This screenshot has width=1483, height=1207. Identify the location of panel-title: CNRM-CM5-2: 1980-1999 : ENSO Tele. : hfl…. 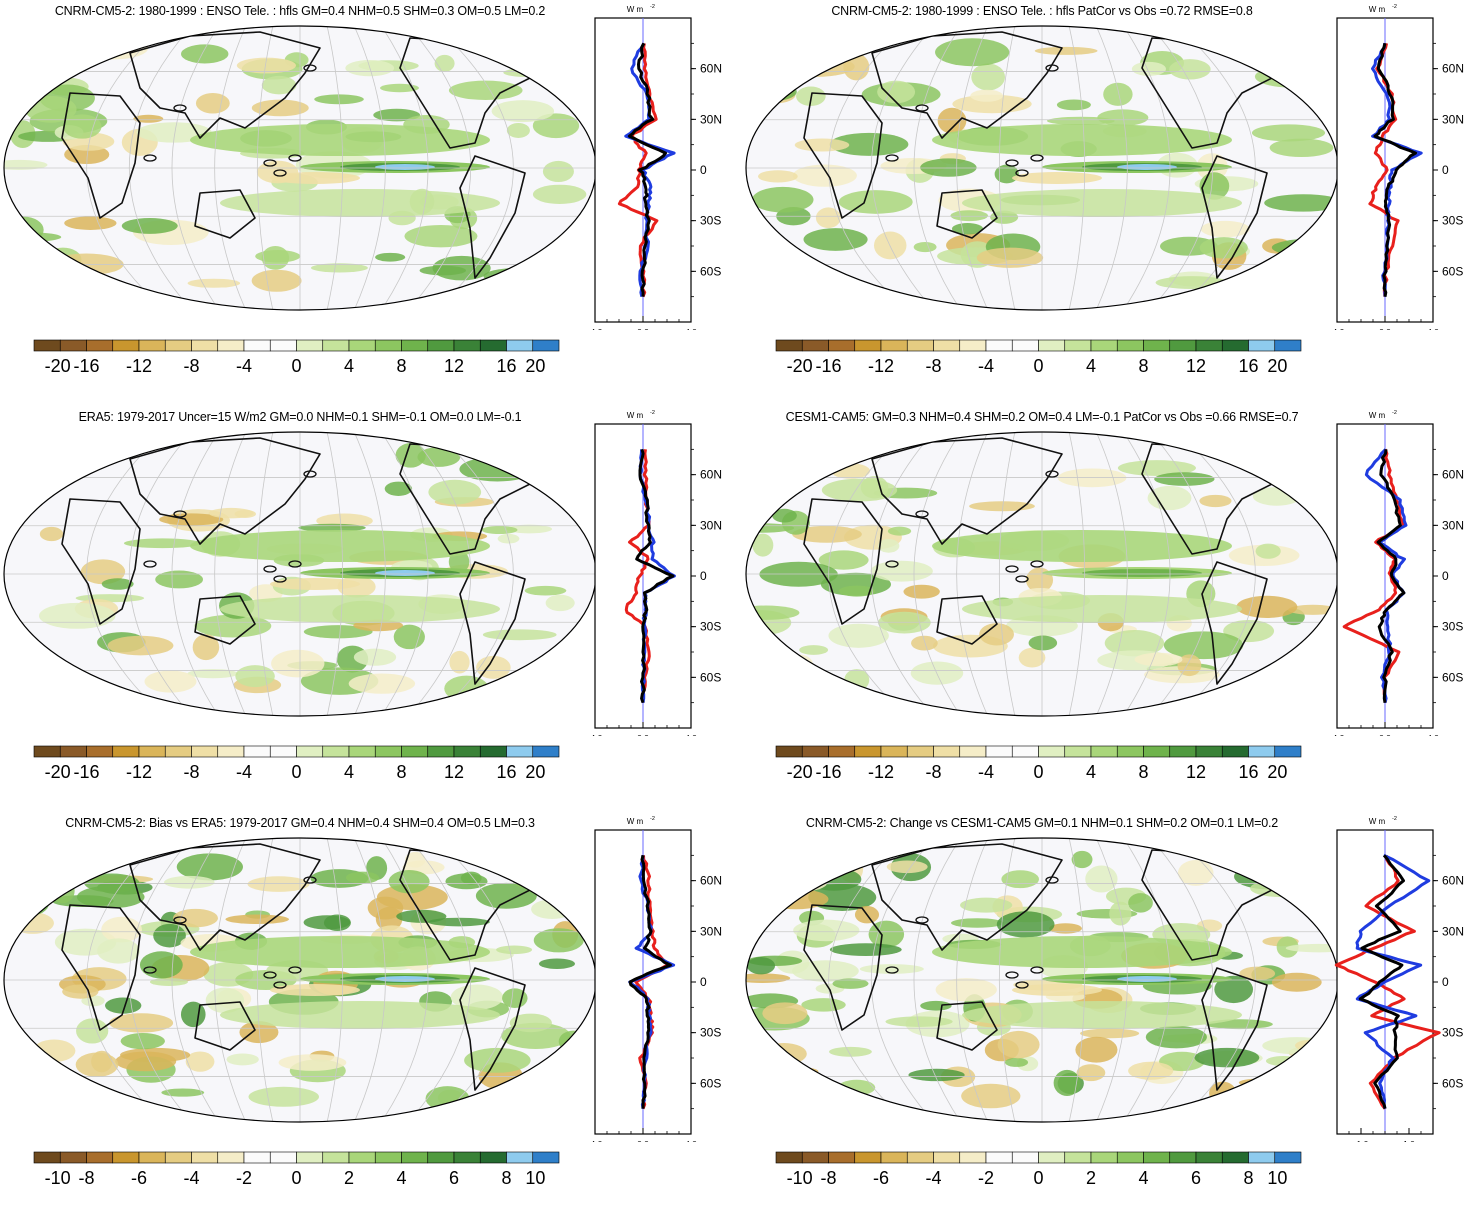
(1042, 11).